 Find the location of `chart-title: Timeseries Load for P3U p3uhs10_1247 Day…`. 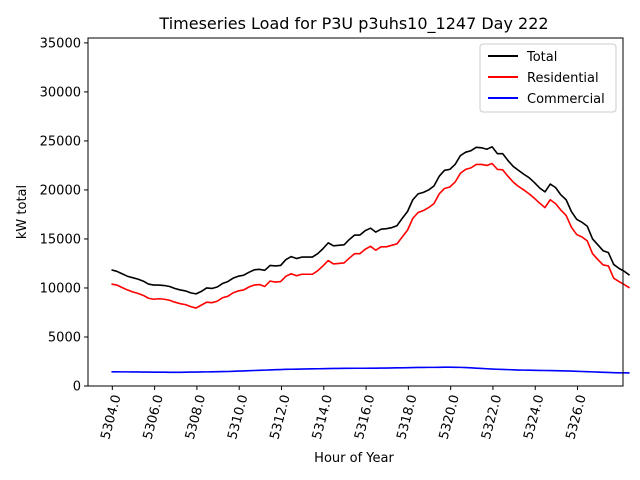

chart-title: Timeseries Load for P3U p3uhs10_1247 Day… is located at coordinates (353, 24).